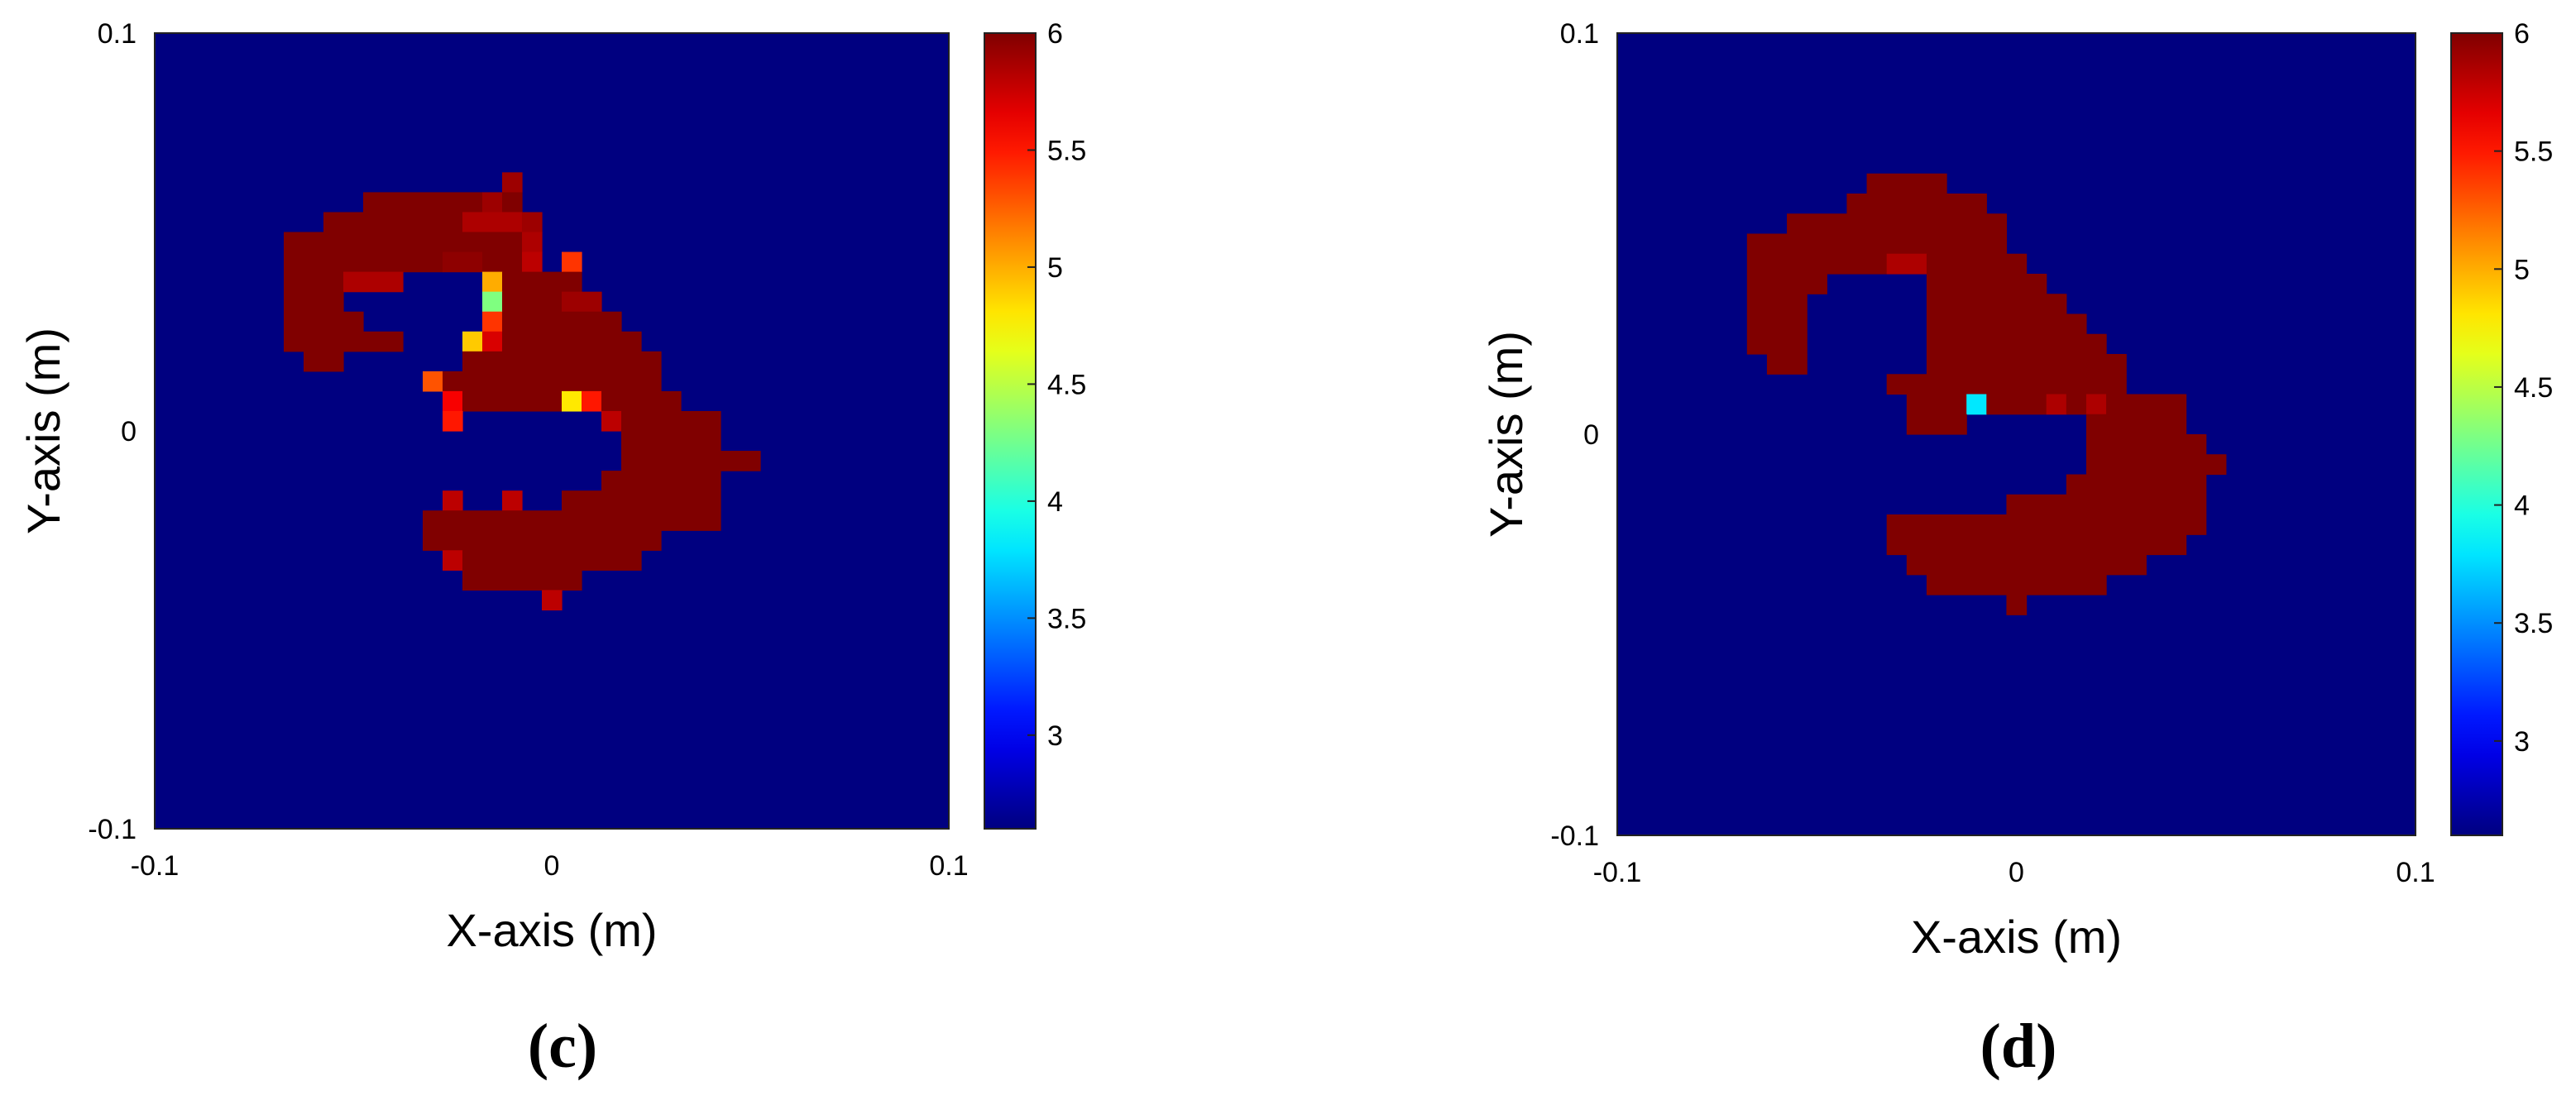 Image resolution: width=2576 pixels, height=1105 pixels. What do you see at coordinates (2017, 872) in the screenshot?
I see `x-tick-label: 0` at bounding box center [2017, 872].